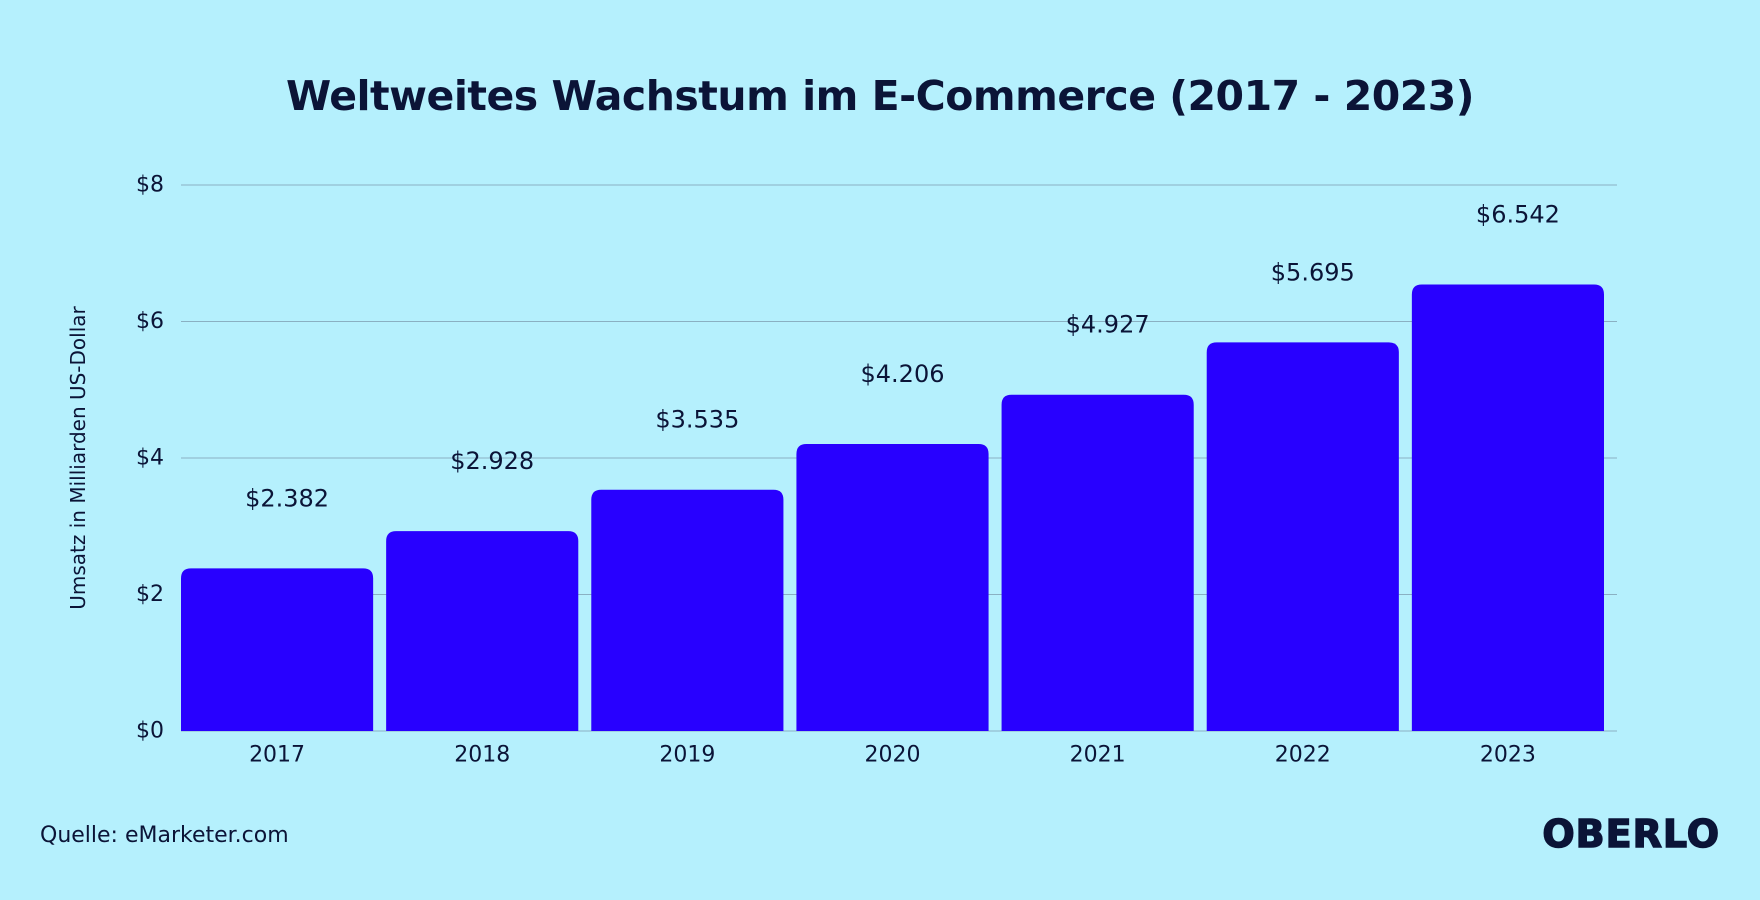  What do you see at coordinates (1631, 834) in the screenshot?
I see `oberlo-logo: OBERLO` at bounding box center [1631, 834].